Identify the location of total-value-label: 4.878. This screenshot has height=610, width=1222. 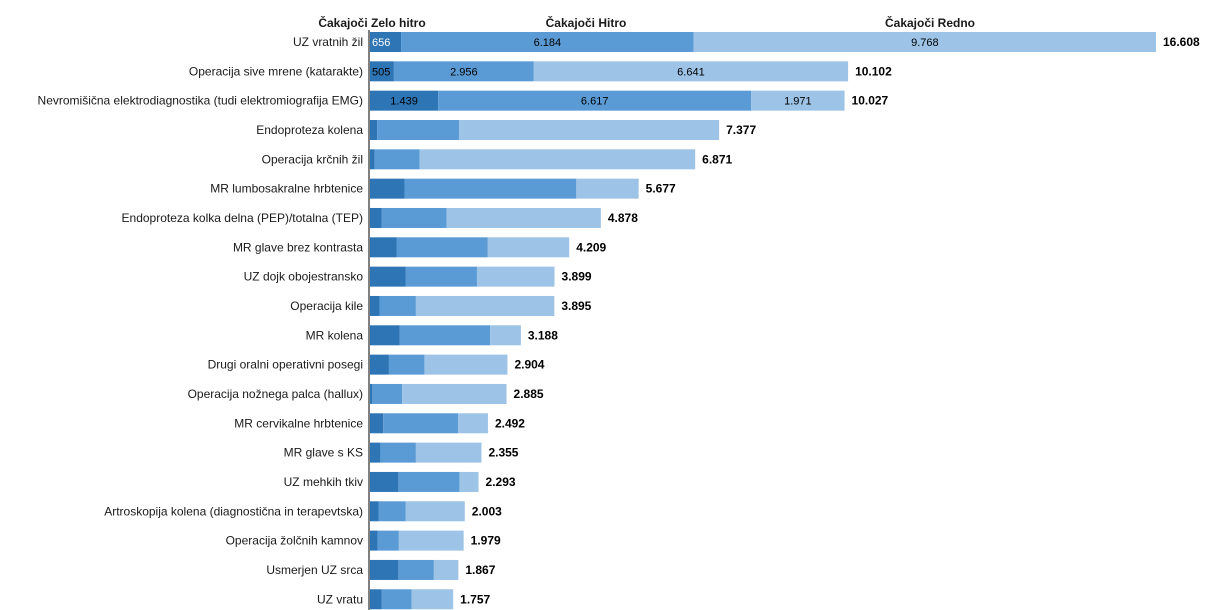
(623, 218).